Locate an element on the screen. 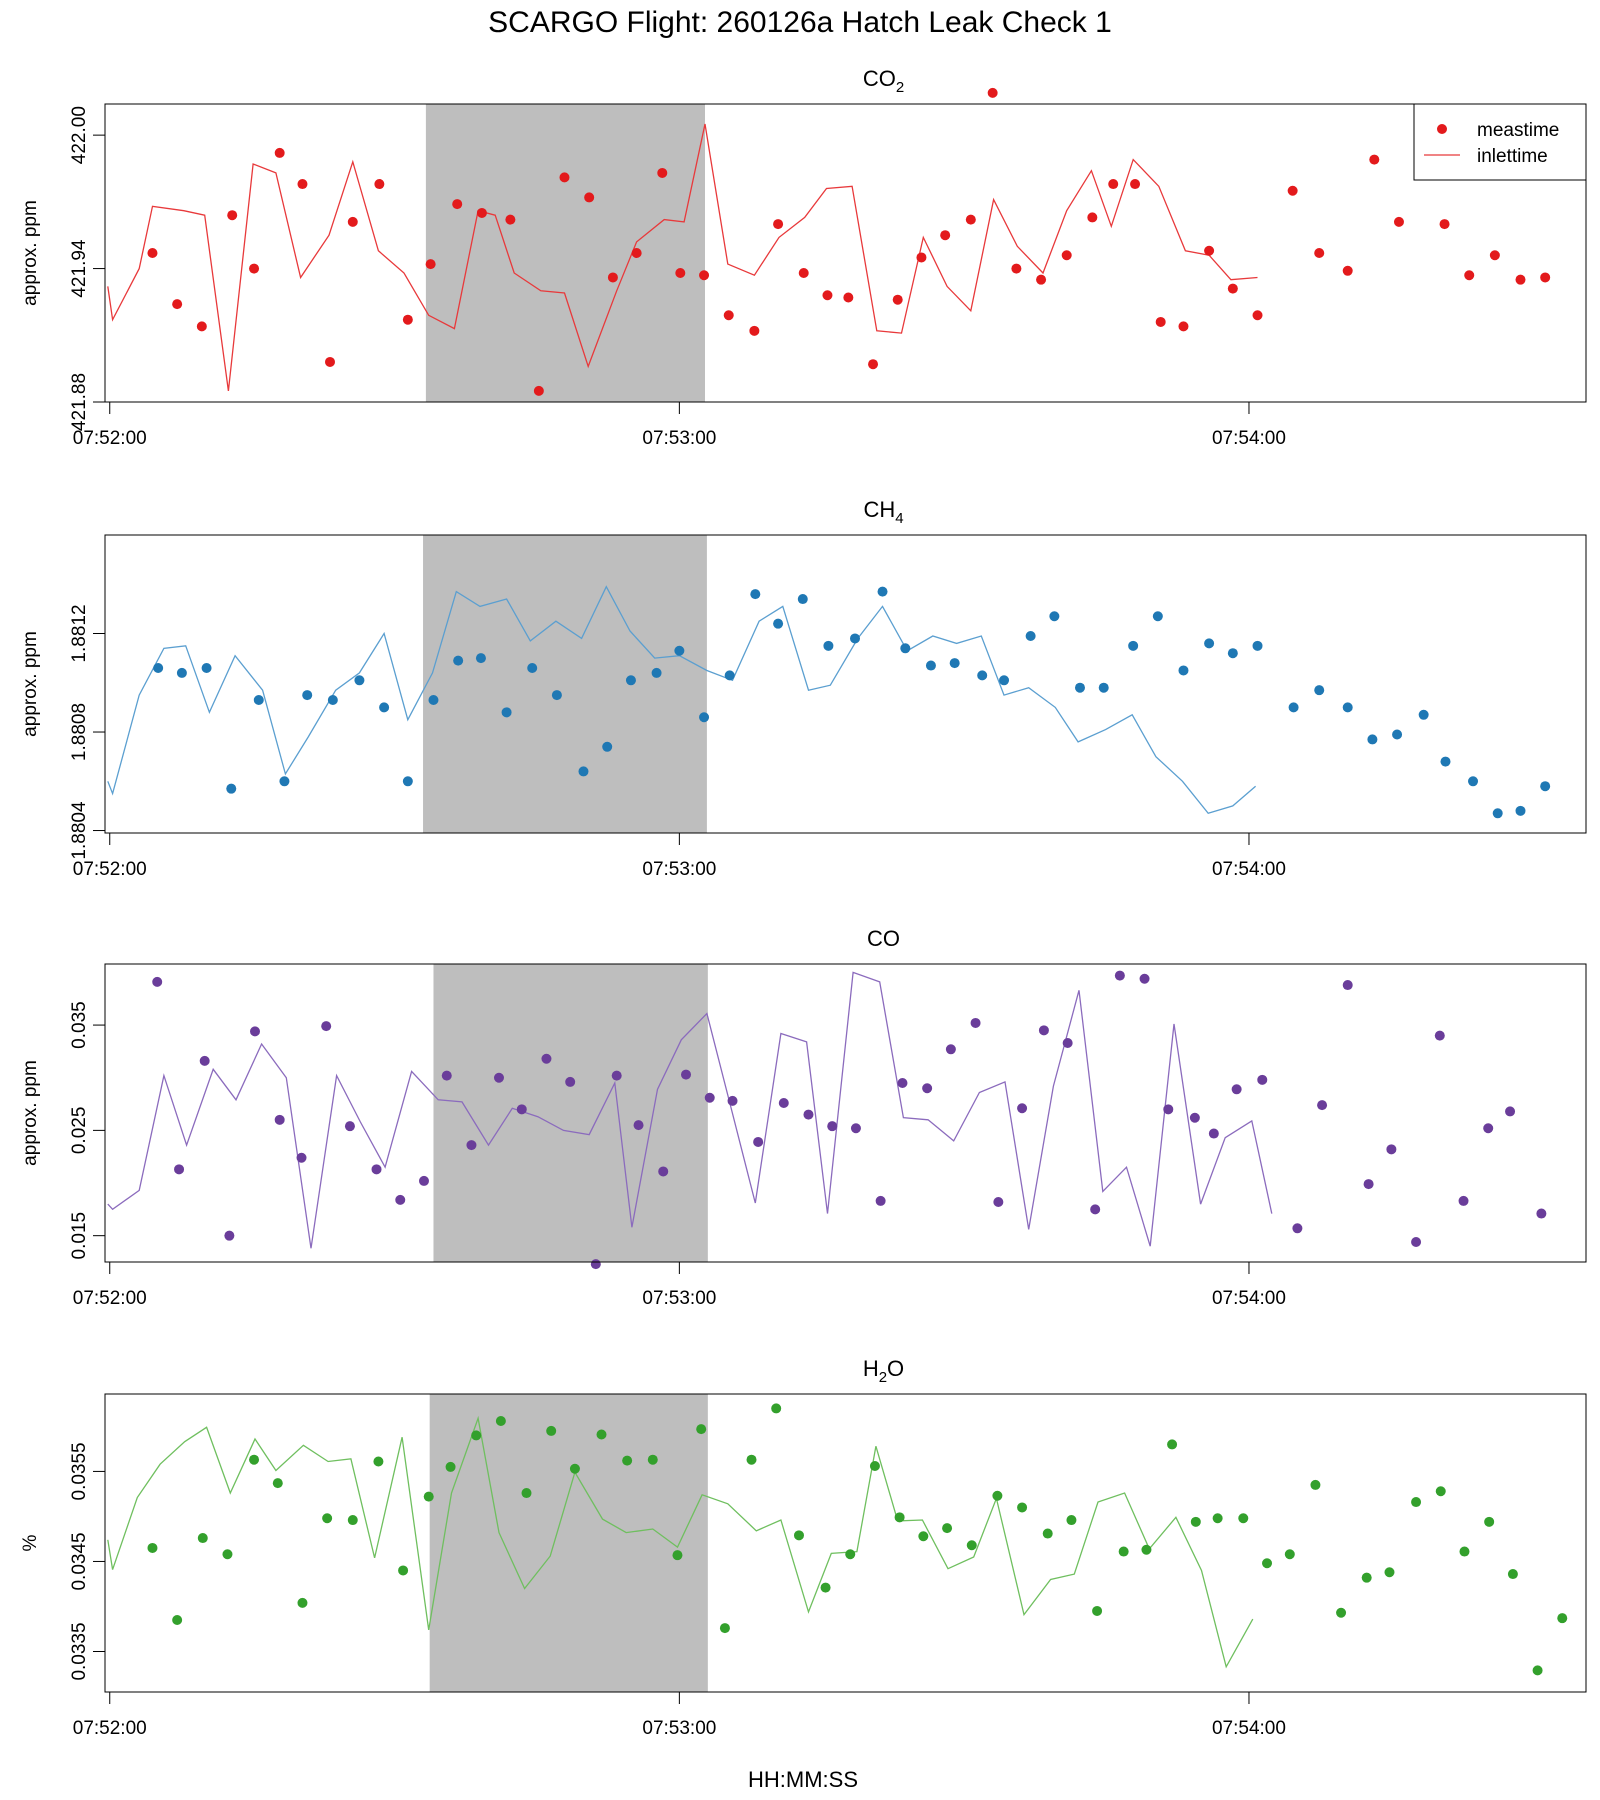 This screenshot has width=1600, height=1800. panel-title-subscript: 2 is located at coordinates (900, 87).